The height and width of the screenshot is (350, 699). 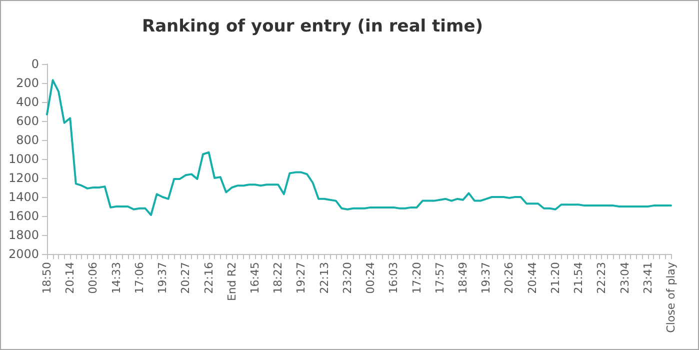 What do you see at coordinates (27, 102) in the screenshot?
I see `y-tick-label: 400` at bounding box center [27, 102].